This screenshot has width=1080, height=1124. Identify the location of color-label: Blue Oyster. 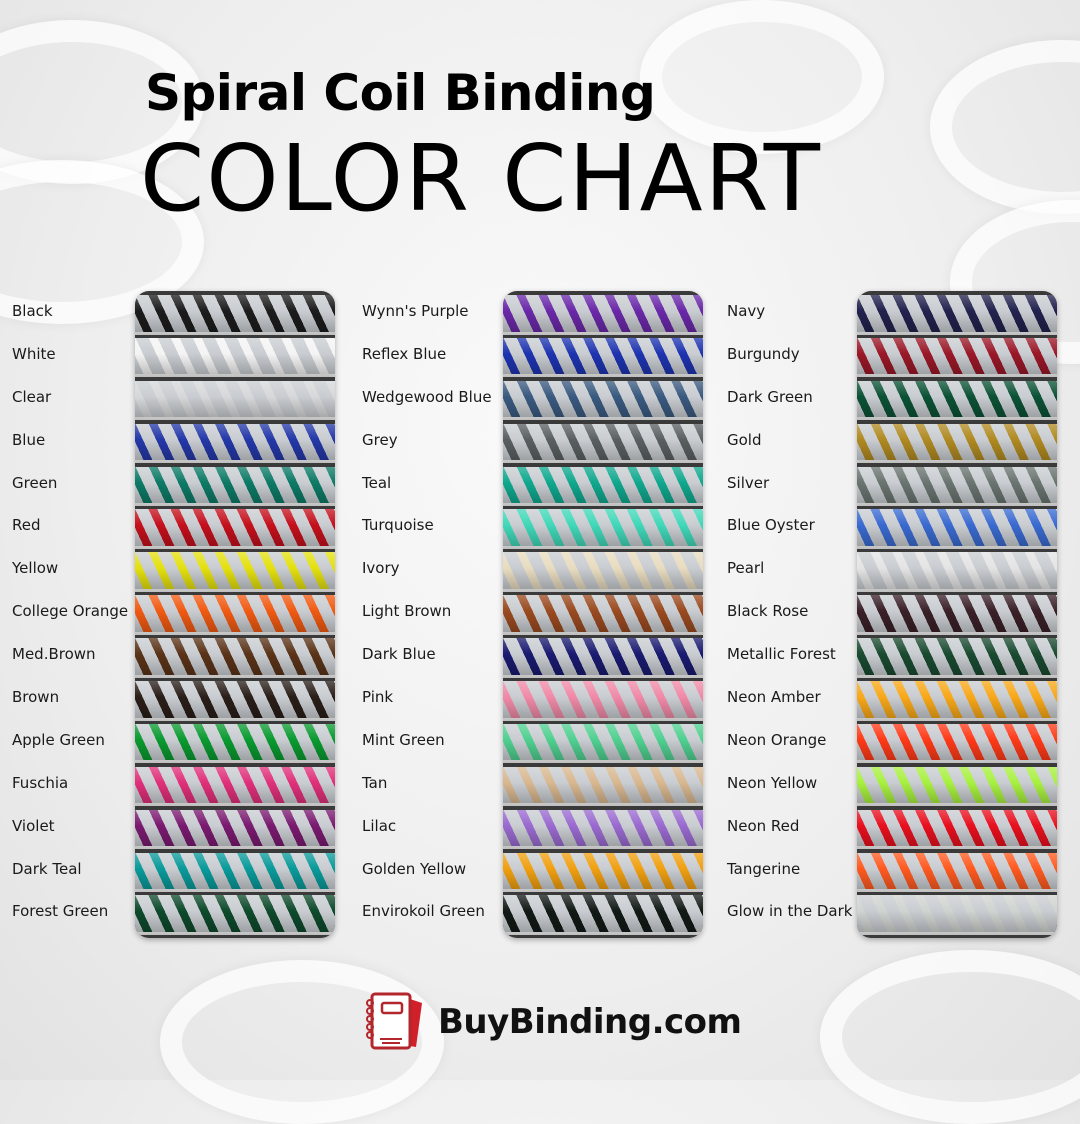
(771, 525).